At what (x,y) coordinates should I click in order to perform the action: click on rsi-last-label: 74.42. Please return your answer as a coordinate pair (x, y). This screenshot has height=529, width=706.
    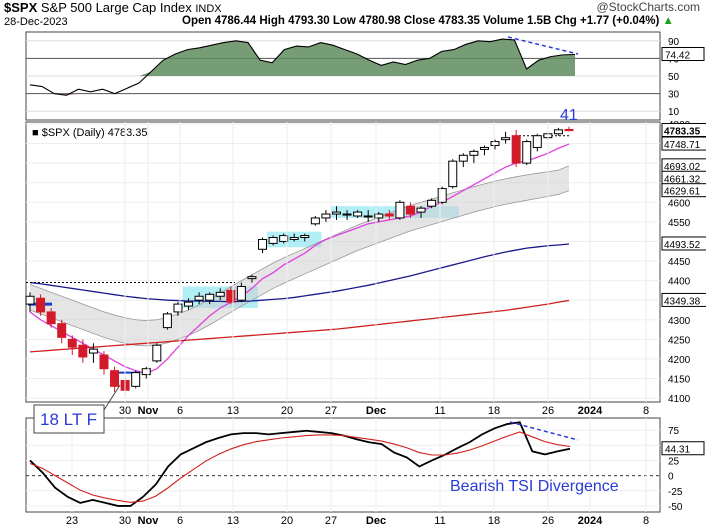
    Looking at the image, I should click on (677, 56).